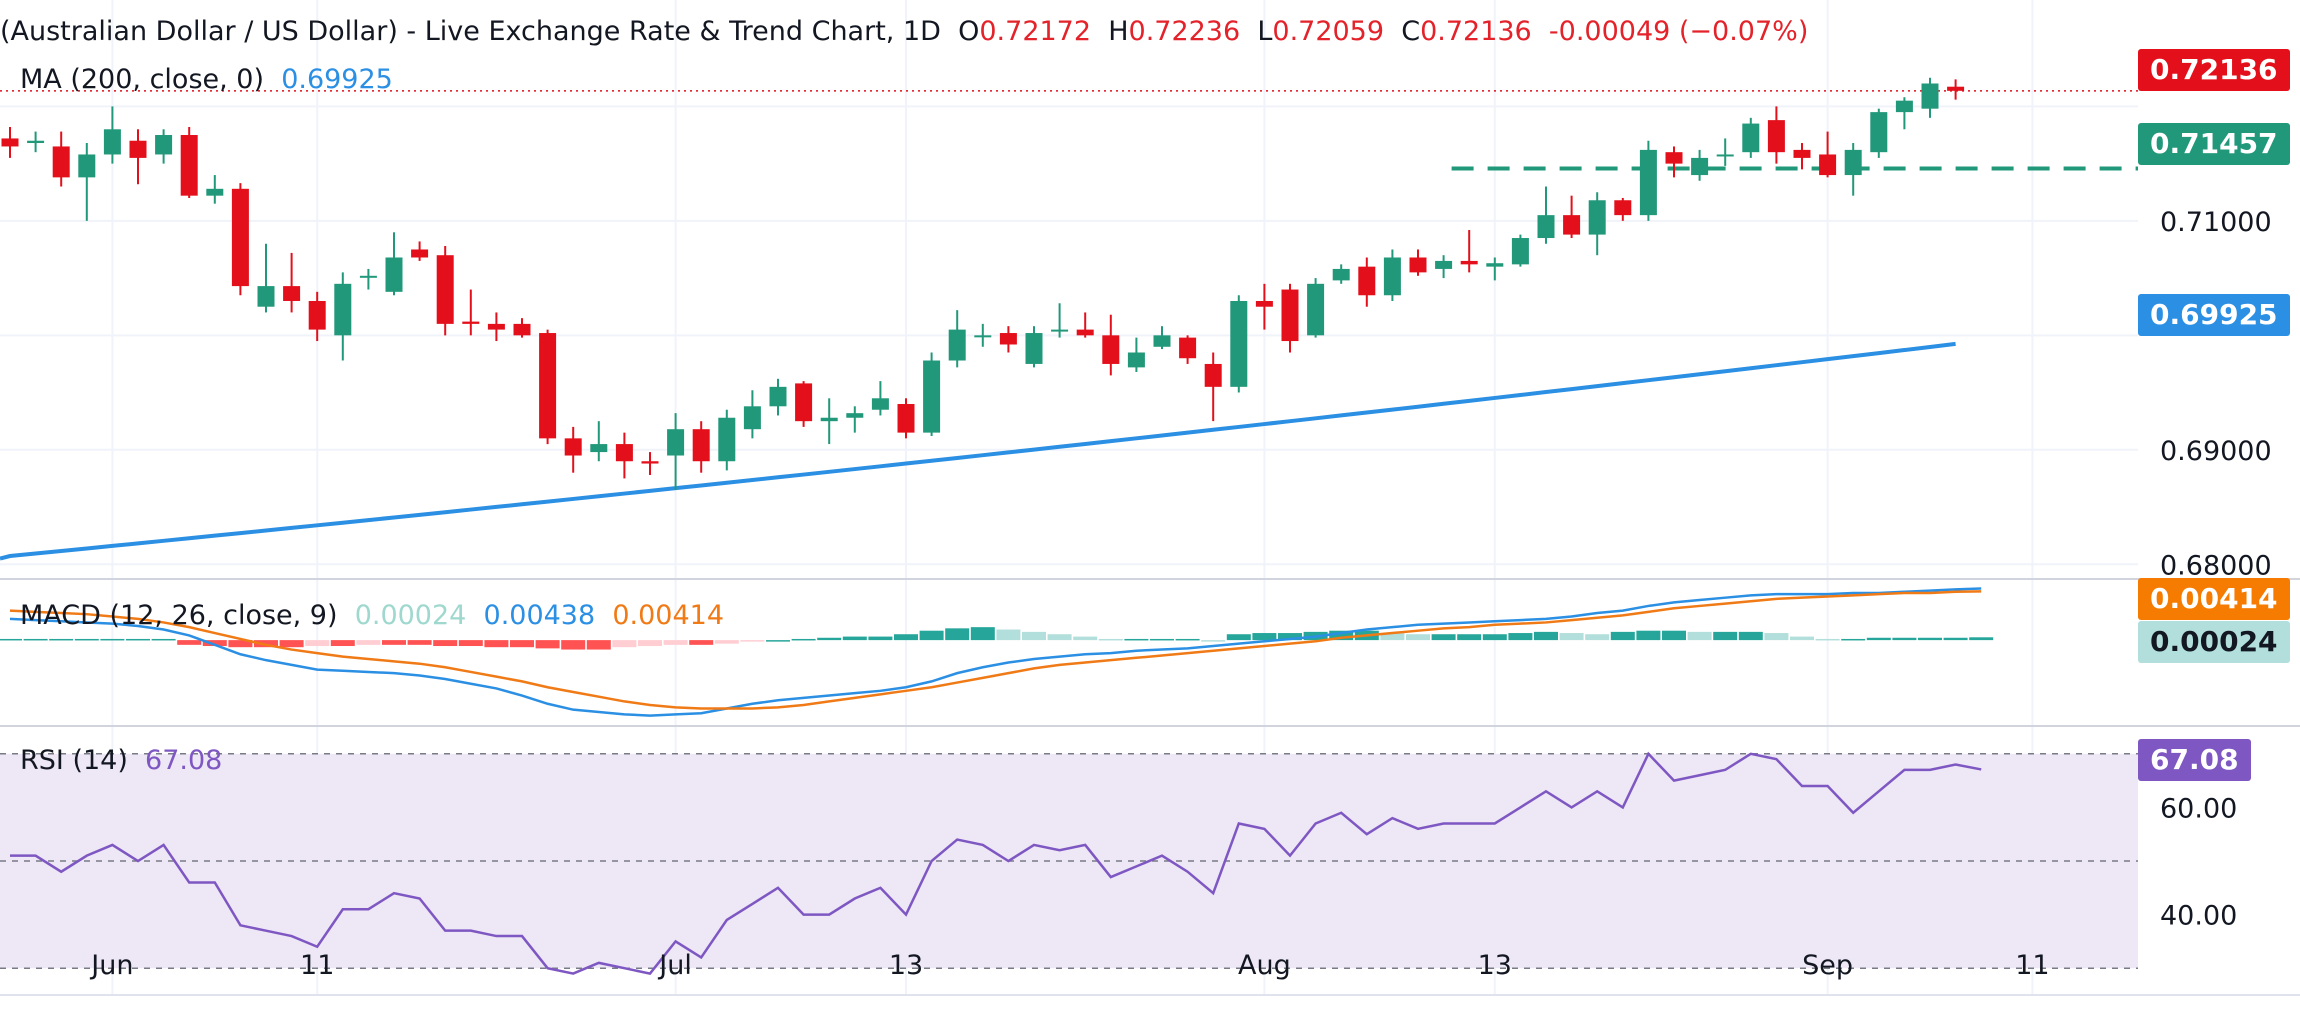  What do you see at coordinates (539, 615) in the screenshot?
I see `macd-line-value: 0.00438` at bounding box center [539, 615].